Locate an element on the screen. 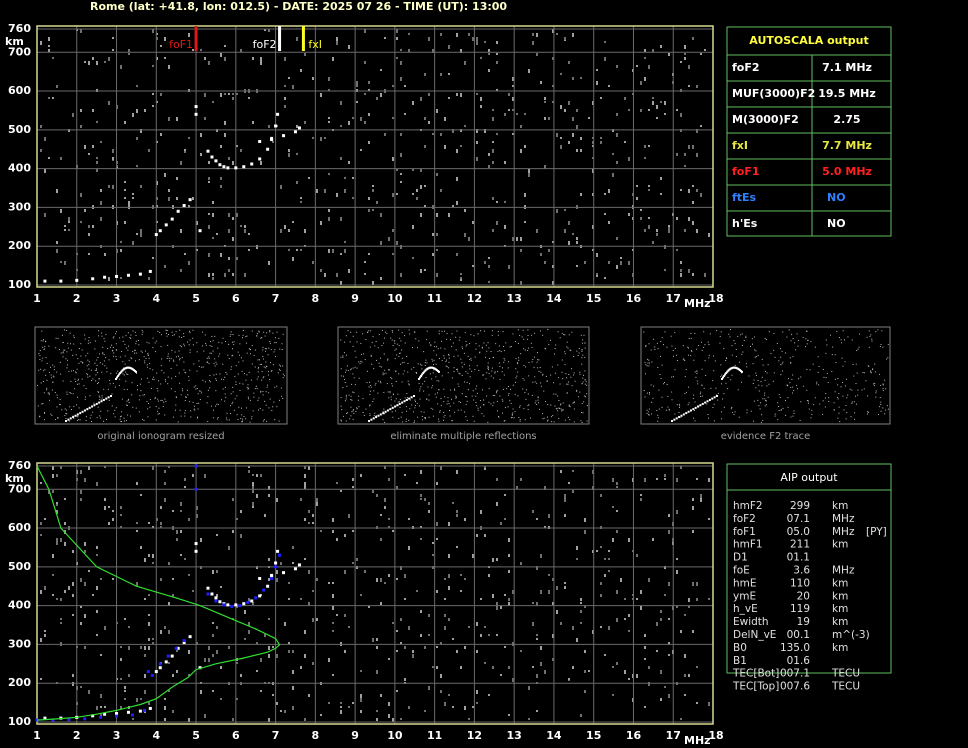 The width and height of the screenshot is (968, 748). aip-cell: 110 is located at coordinates (800, 583).